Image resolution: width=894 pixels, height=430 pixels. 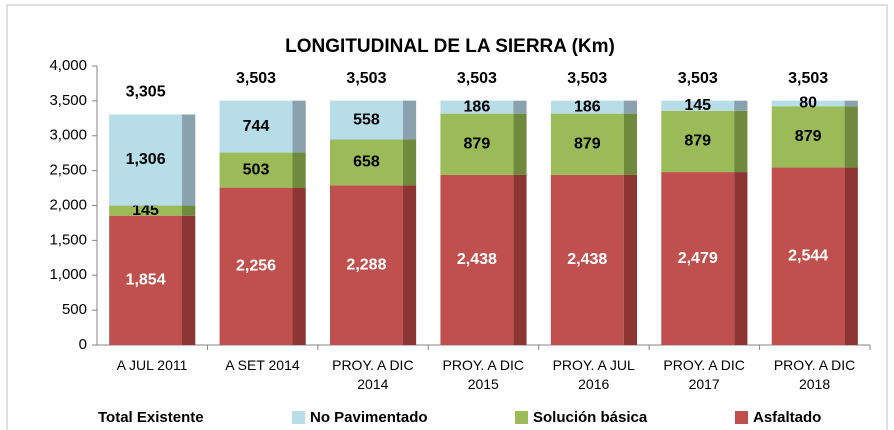 I want to click on data-label: 2,288, so click(x=366, y=264).